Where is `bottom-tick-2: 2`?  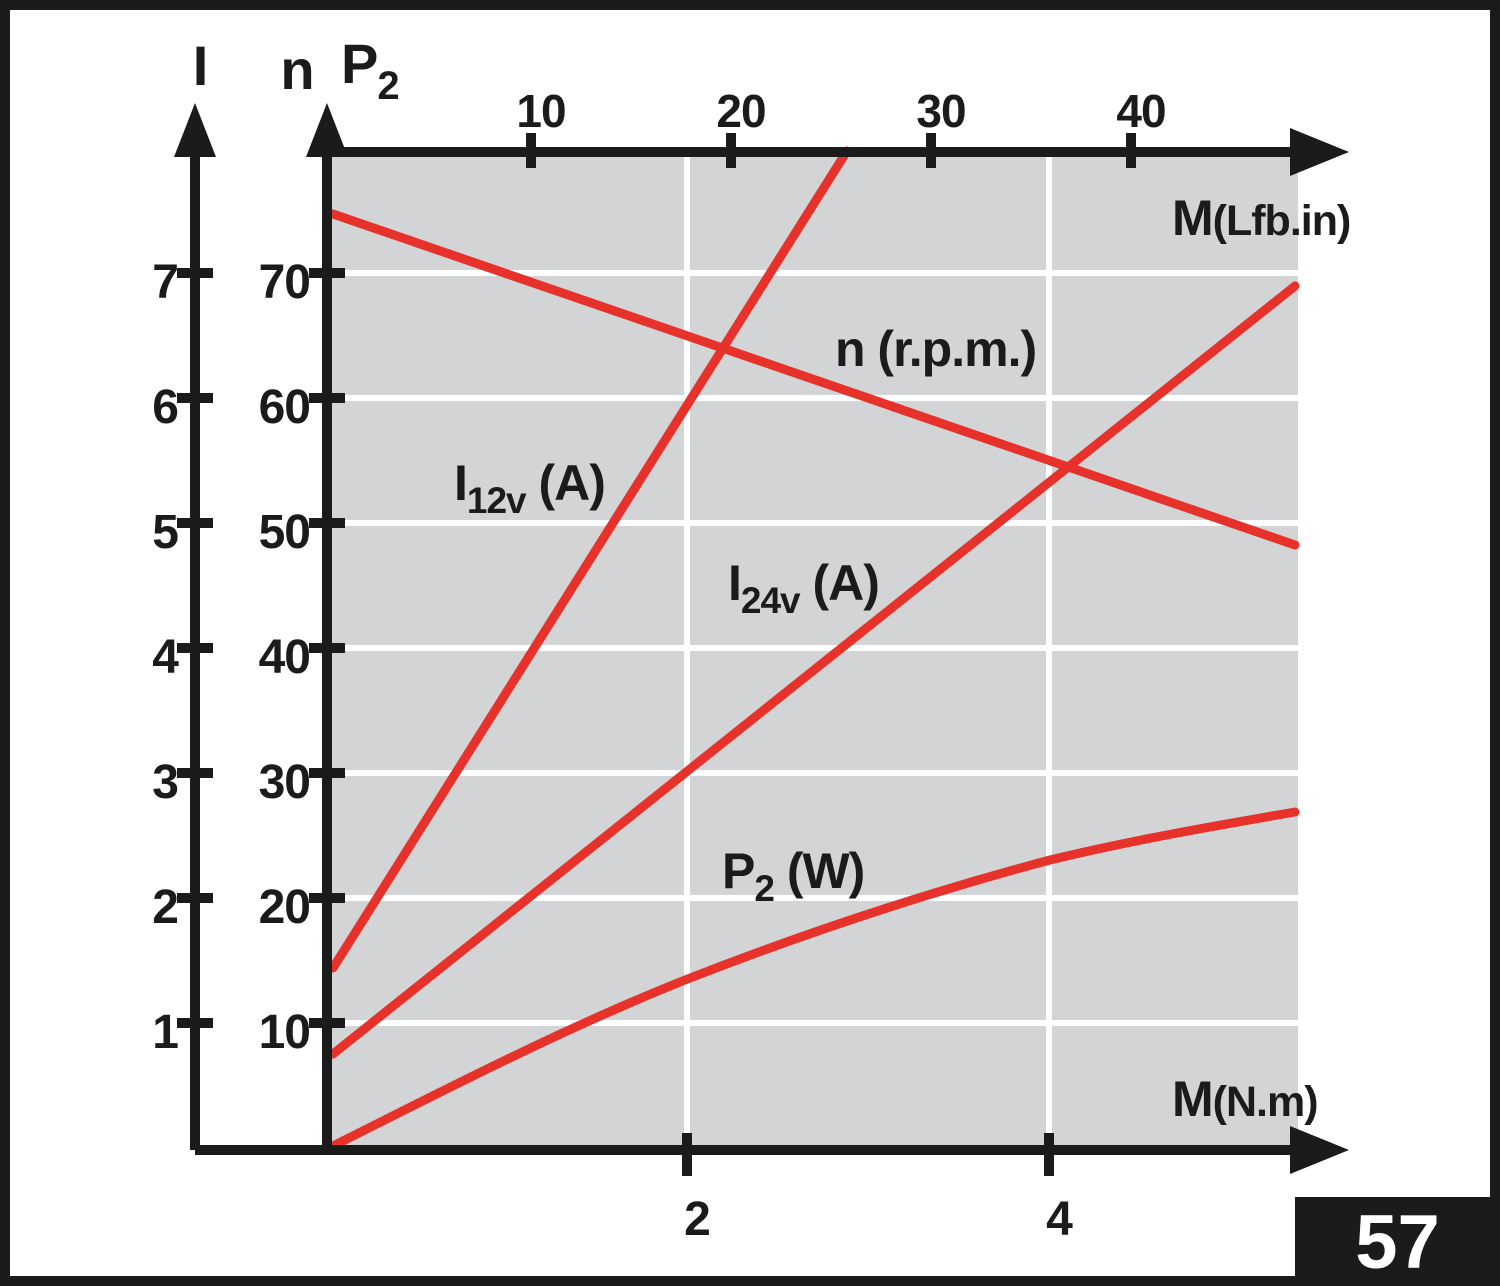 bottom-tick-2: 2 is located at coordinates (697, 1219).